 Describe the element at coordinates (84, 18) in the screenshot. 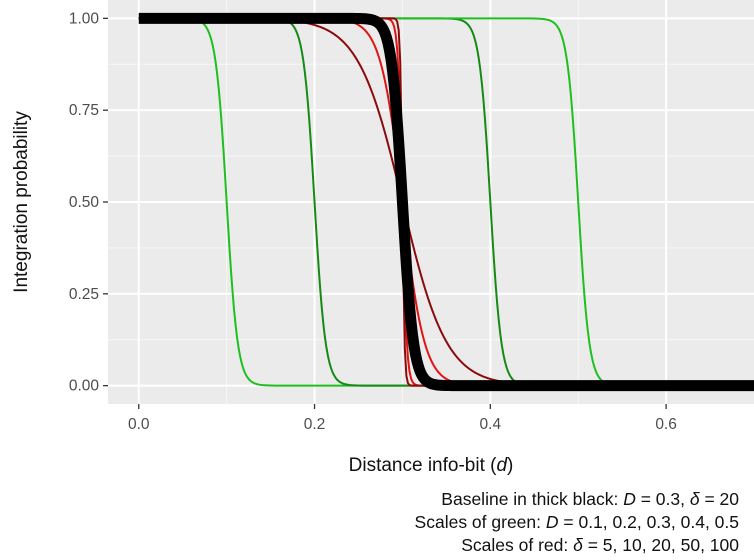

I see `y-tick-label: 1.00` at that location.